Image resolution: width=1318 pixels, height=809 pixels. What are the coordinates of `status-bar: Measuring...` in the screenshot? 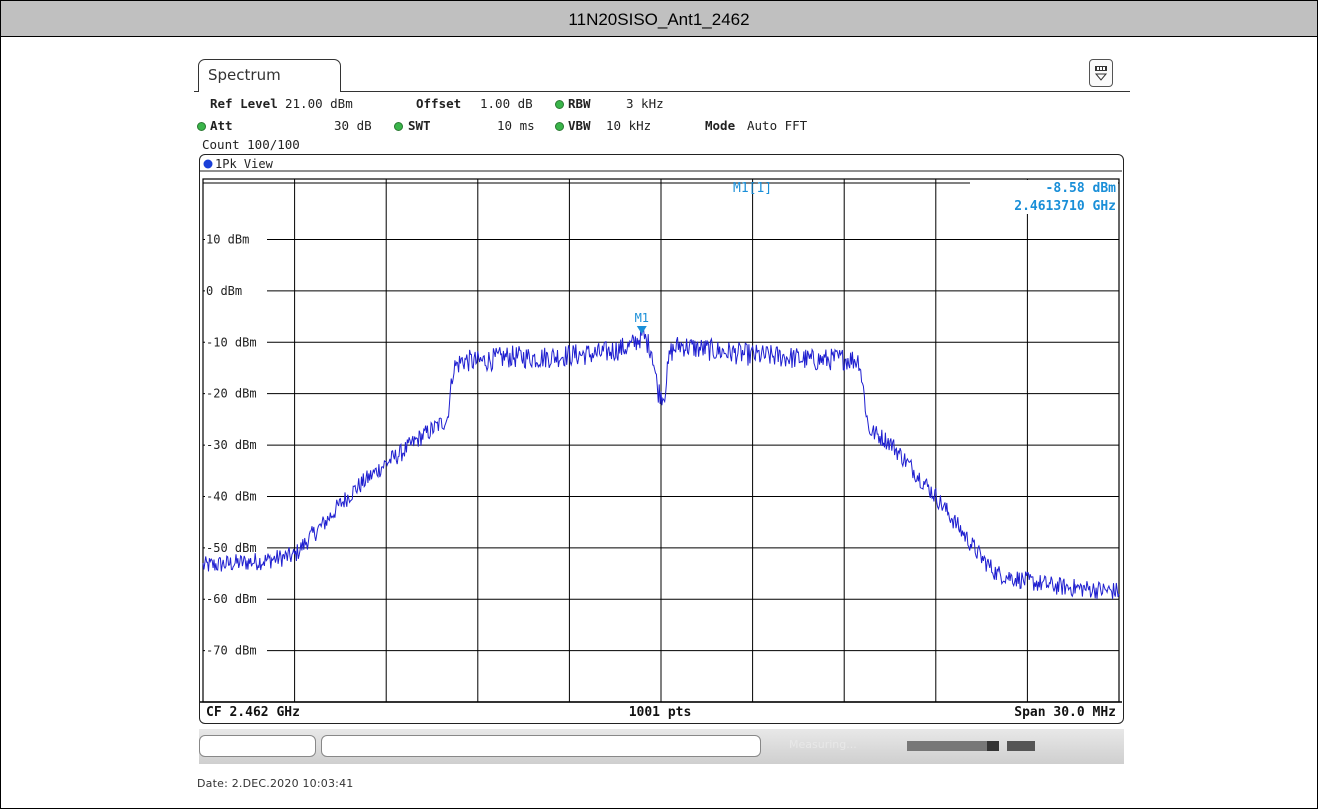 It's located at (661, 746).